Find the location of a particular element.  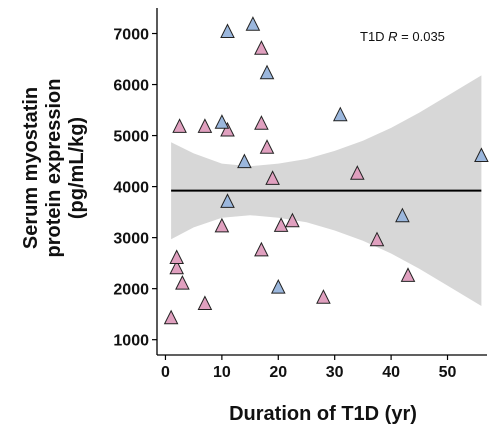

y-tick-label: 2000 is located at coordinates (131, 290).